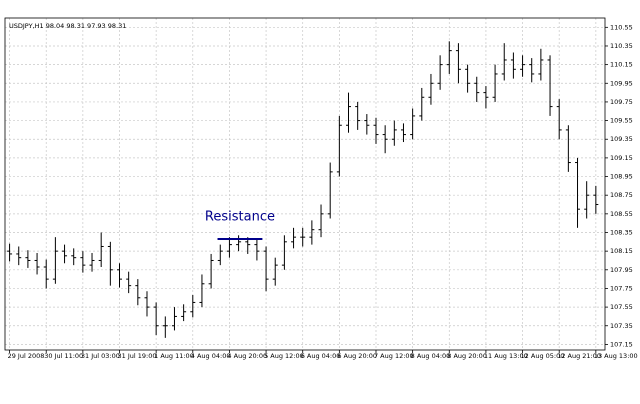 This screenshot has height=404, width=640. What do you see at coordinates (621, 326) in the screenshot?
I see `y-tick-label: 107.35` at bounding box center [621, 326].